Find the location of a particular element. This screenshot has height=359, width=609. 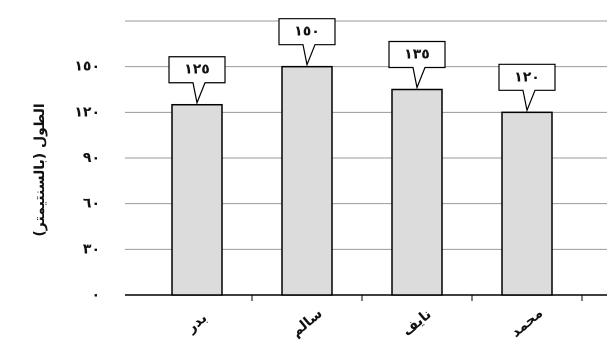

x-tick-label: محمد is located at coordinates (527, 323).